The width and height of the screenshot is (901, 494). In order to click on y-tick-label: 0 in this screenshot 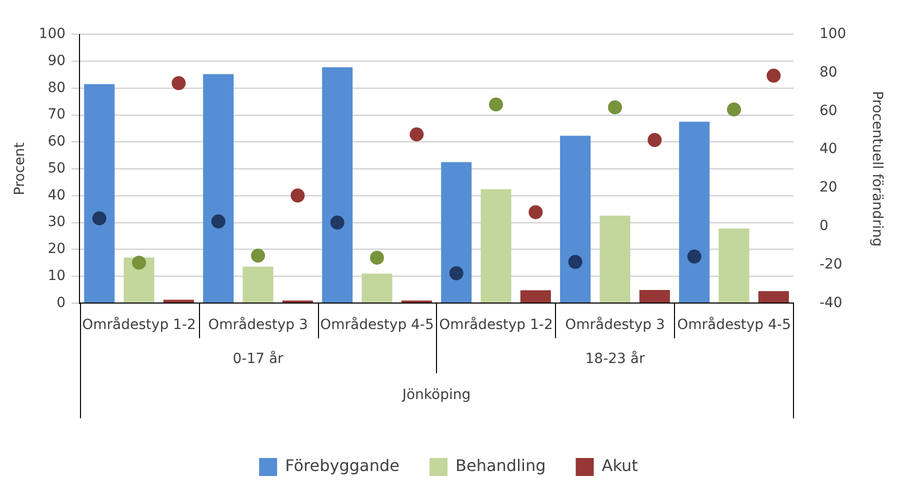, I will do `click(61, 302)`.